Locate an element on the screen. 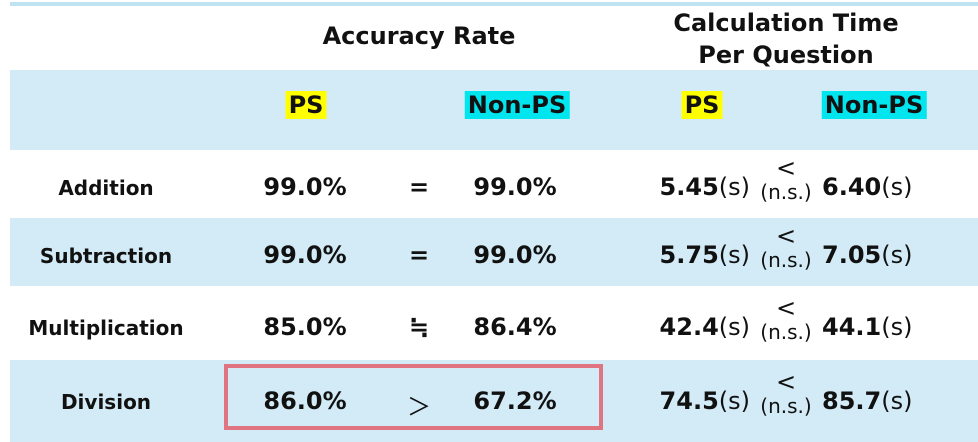  less-than-addition: < is located at coordinates (786, 168).